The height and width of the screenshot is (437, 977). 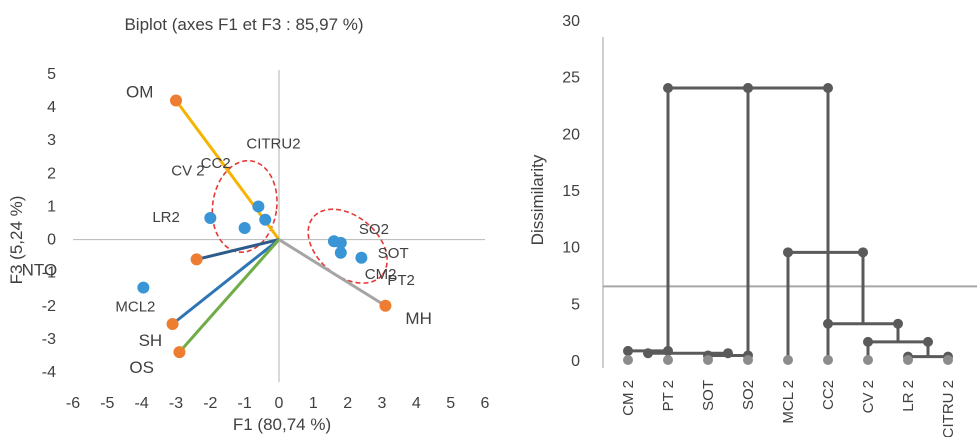 I want to click on variable-point-om, so click(x=176, y=100).